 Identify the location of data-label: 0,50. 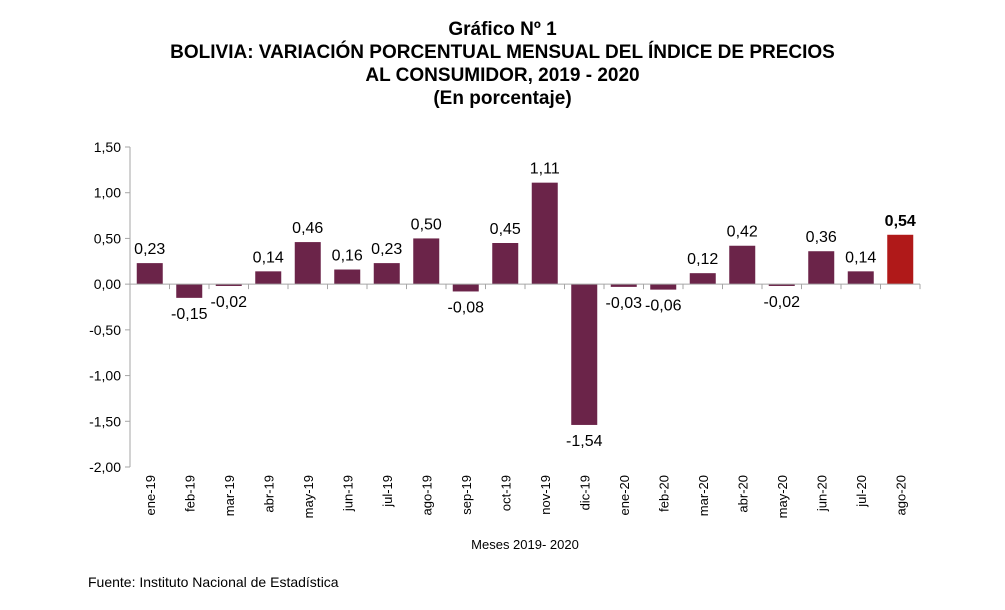
(426, 224).